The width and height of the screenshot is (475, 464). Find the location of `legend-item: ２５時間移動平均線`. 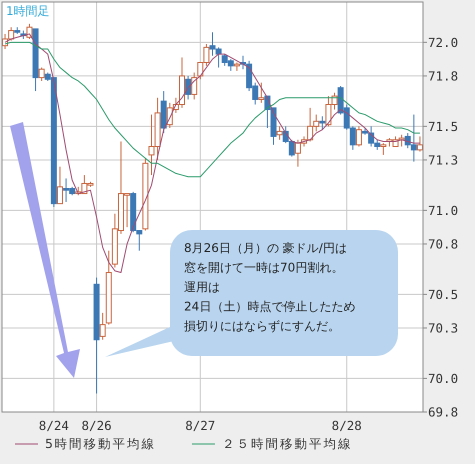

legend-item: ２５時間移動平均線 is located at coordinates (271, 443).